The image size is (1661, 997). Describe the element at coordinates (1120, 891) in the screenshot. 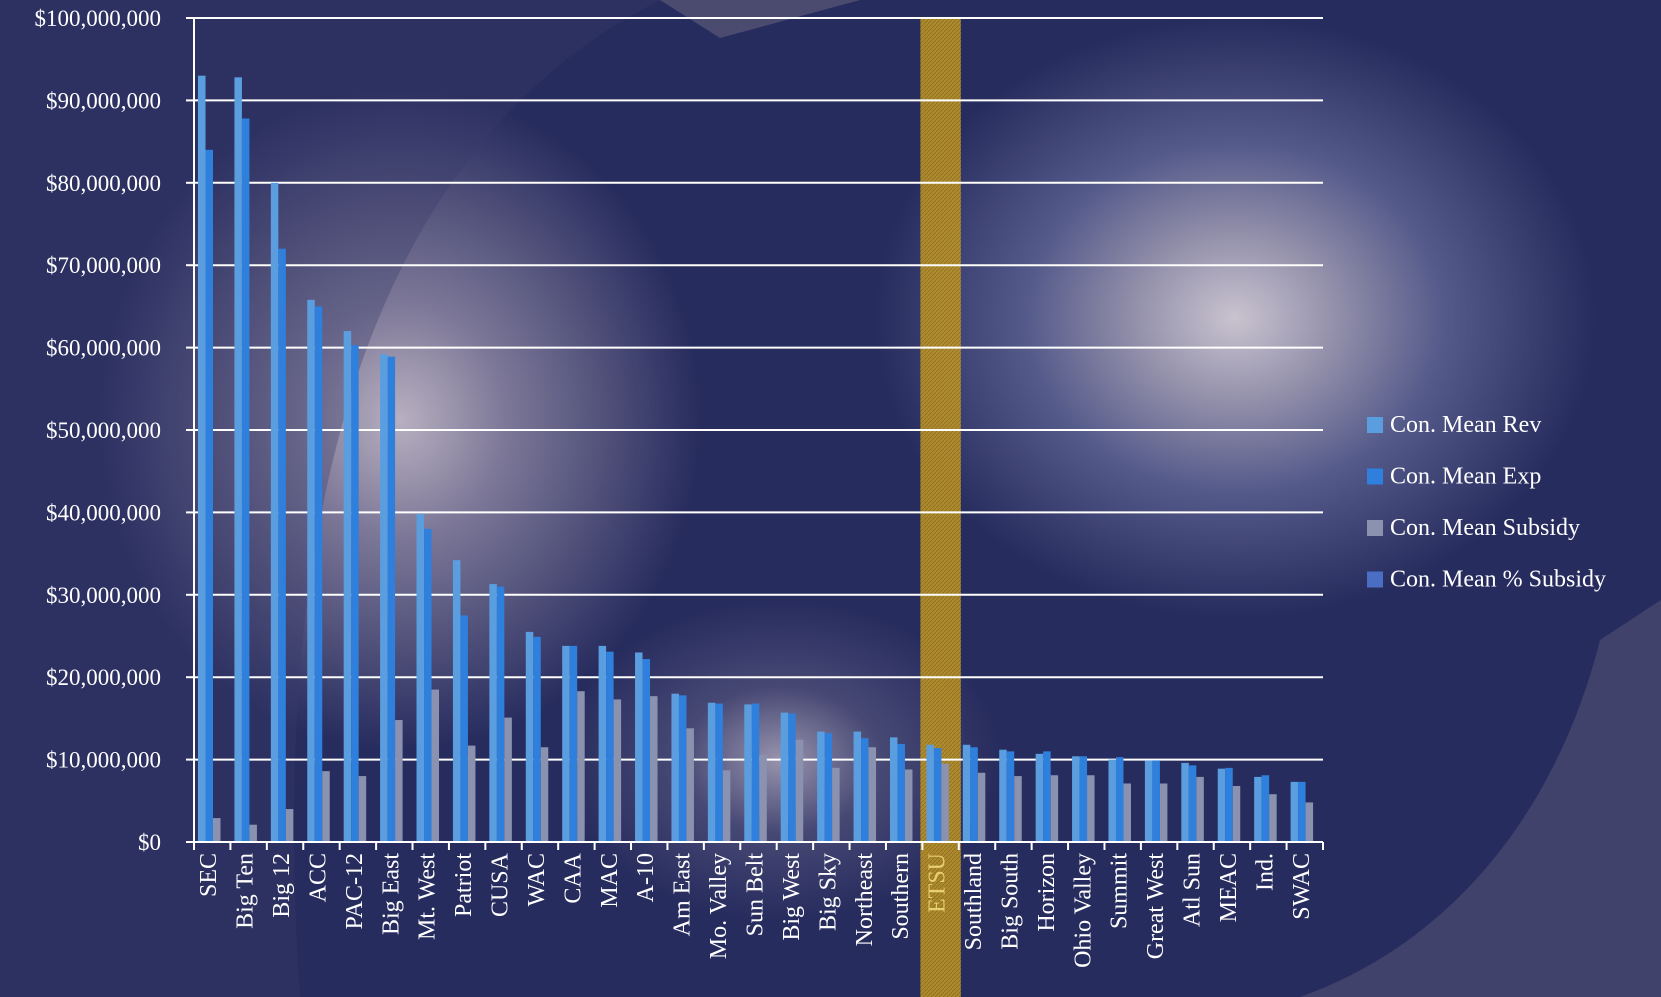

I see `x-tick-label: Summit` at that location.